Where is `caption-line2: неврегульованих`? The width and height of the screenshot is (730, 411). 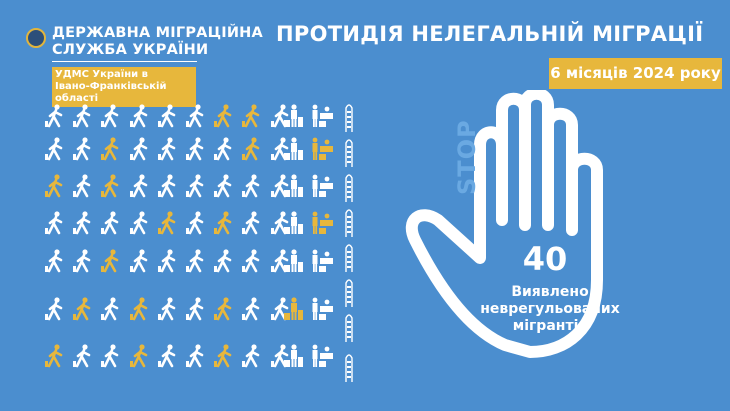
caption-line2: неврегульованих is located at coordinates (550, 309).